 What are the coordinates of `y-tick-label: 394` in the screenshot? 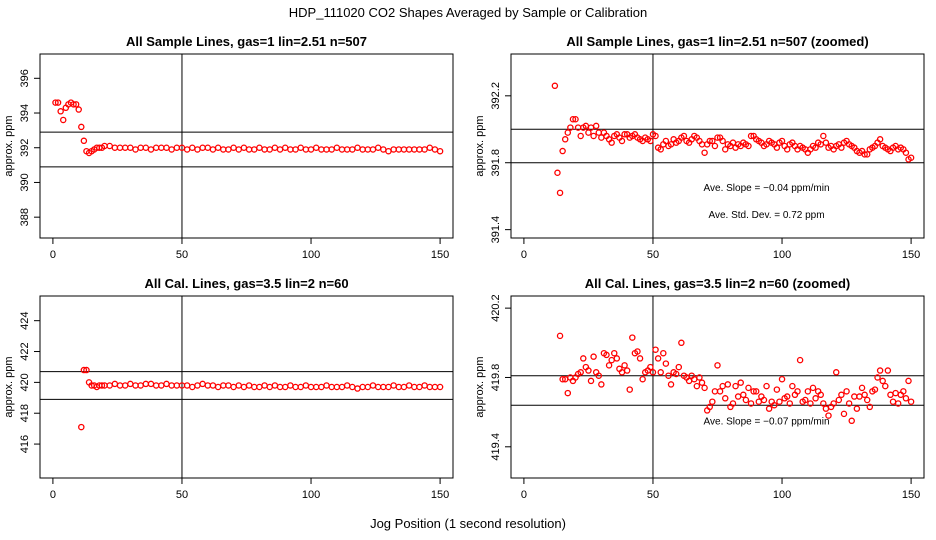 It's located at (25, 113).